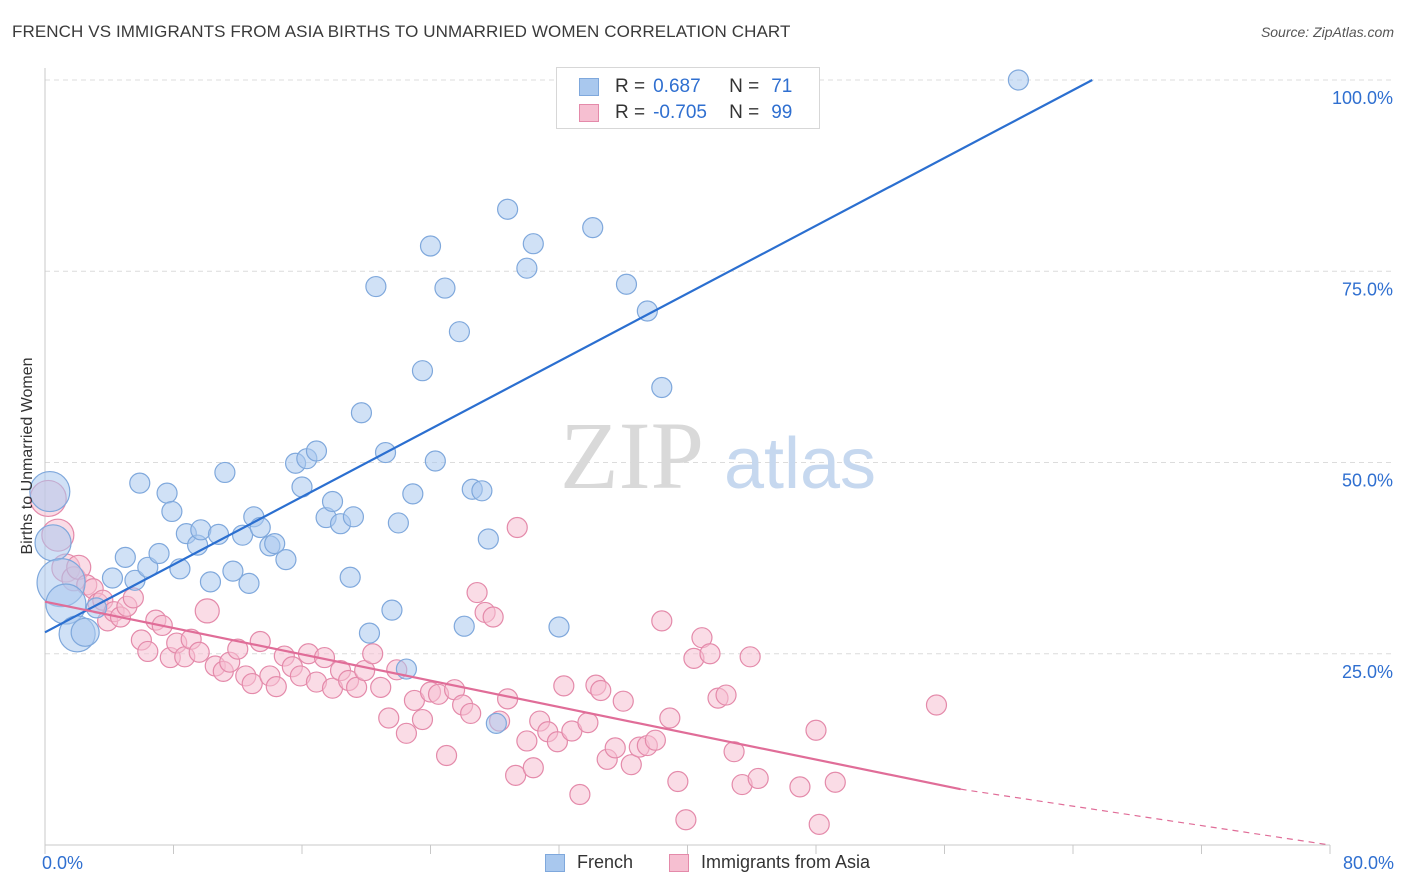  I want to click on y-tick-label: 25.0%, so click(1367, 672).